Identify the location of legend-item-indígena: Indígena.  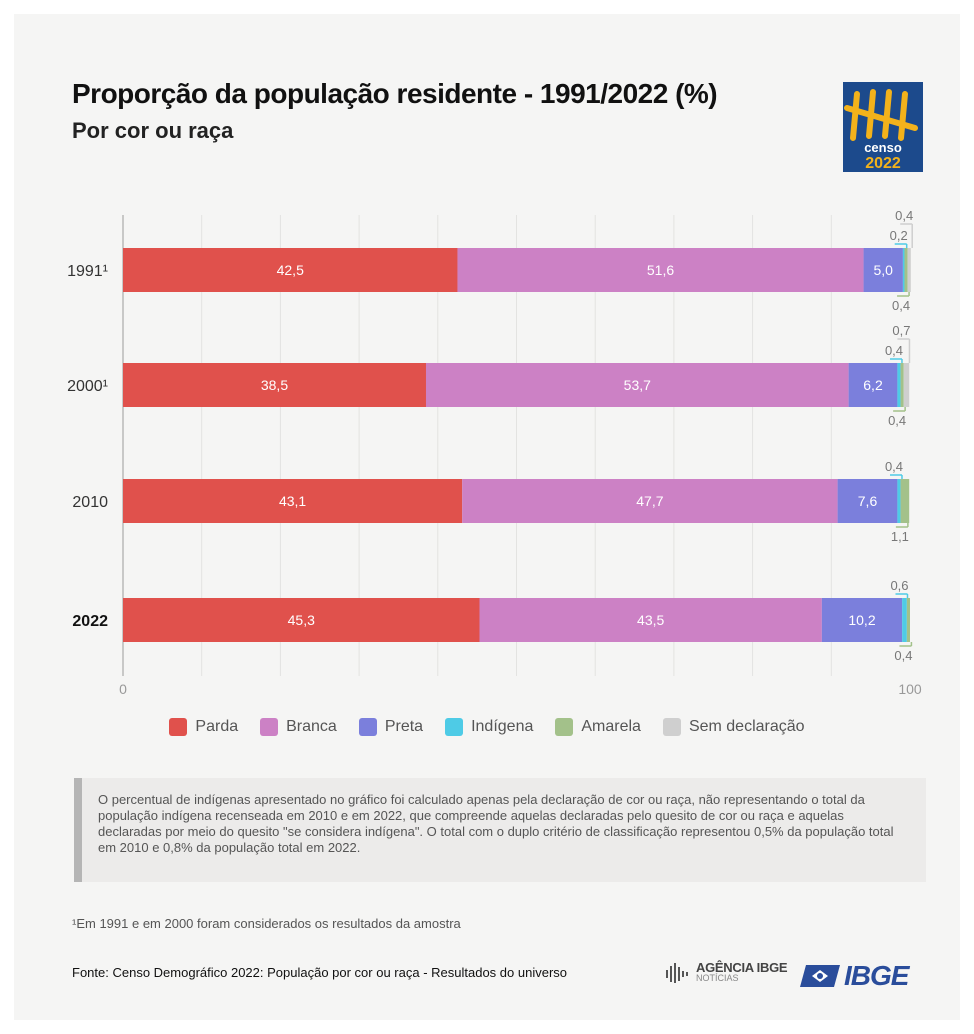
(489, 727).